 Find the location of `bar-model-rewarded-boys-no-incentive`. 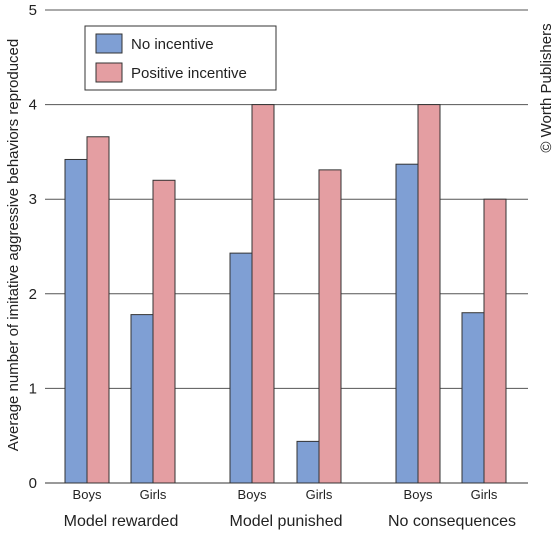

bar-model-rewarded-boys-no-incentive is located at coordinates (76, 321).